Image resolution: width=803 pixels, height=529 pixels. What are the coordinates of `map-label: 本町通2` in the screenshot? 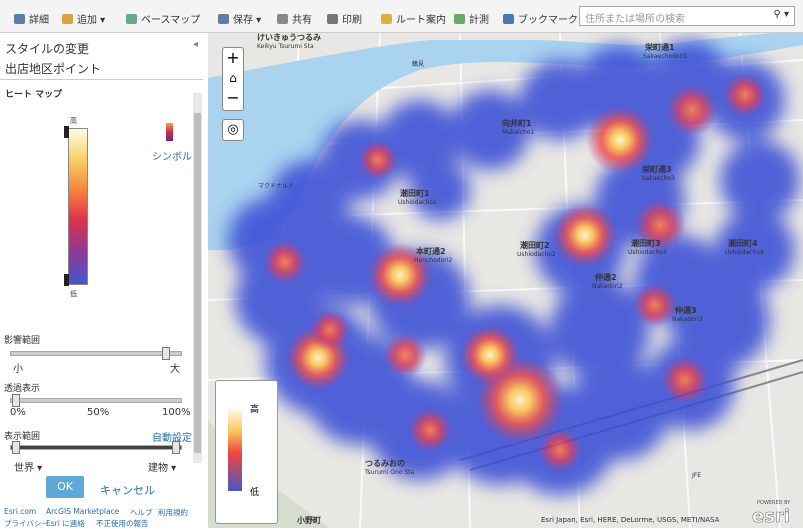 It's located at (430, 251).